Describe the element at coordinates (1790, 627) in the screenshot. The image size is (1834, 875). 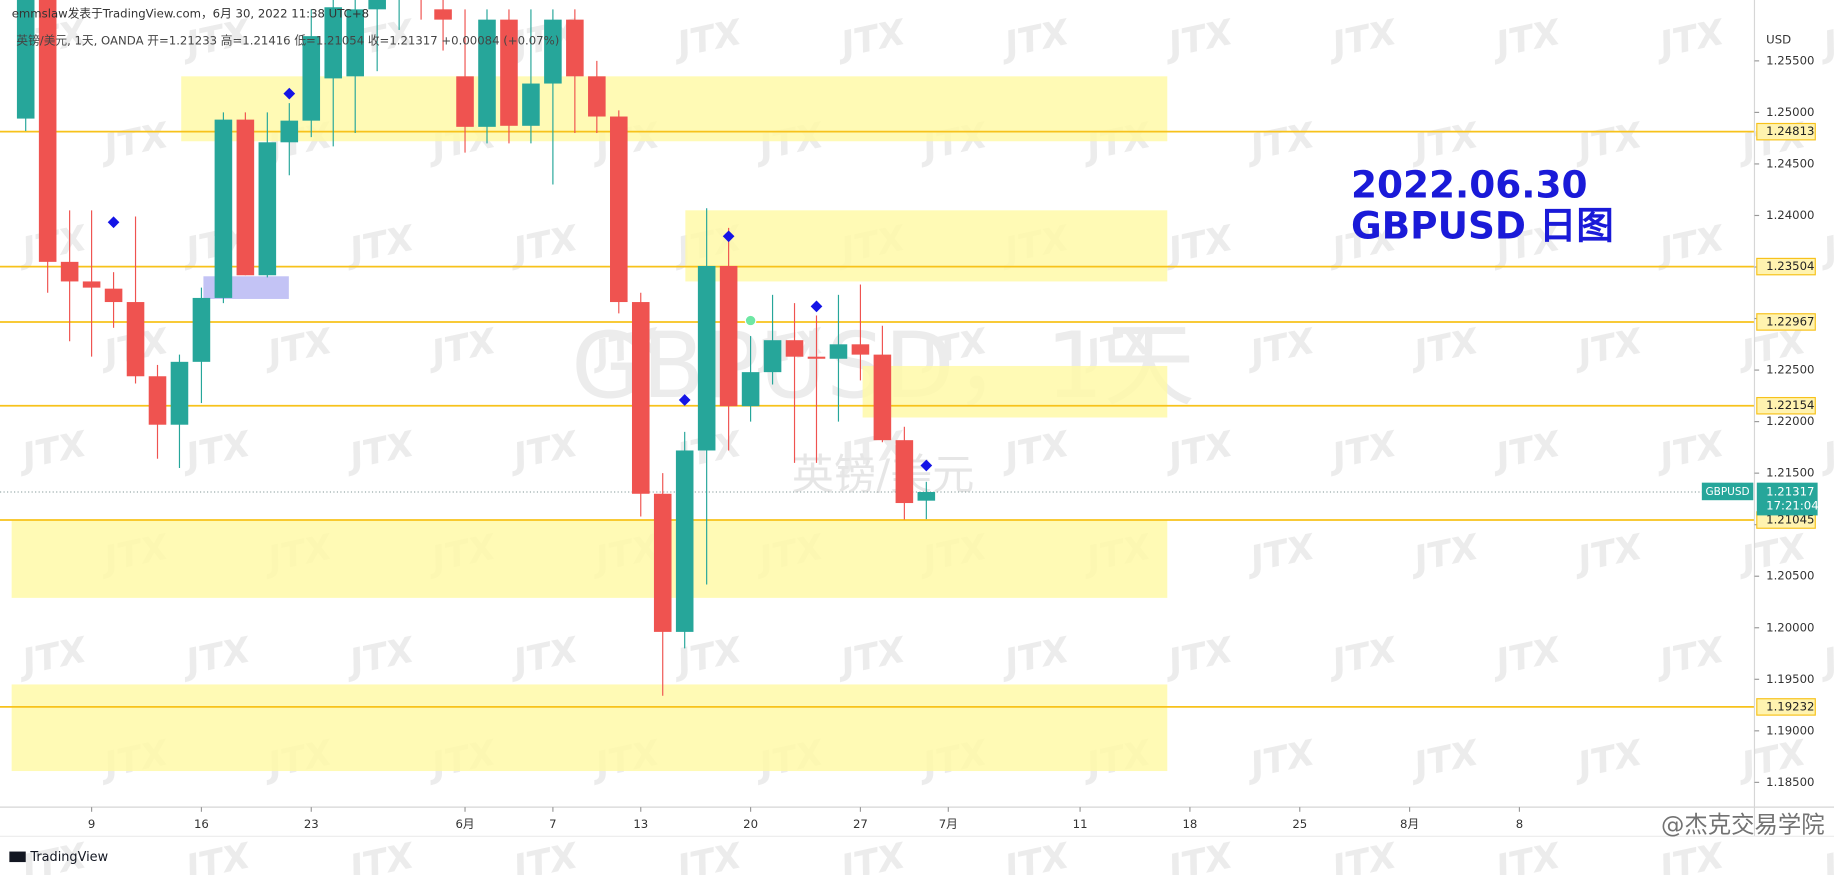
I see `y-tick-label: 1.20000` at that location.